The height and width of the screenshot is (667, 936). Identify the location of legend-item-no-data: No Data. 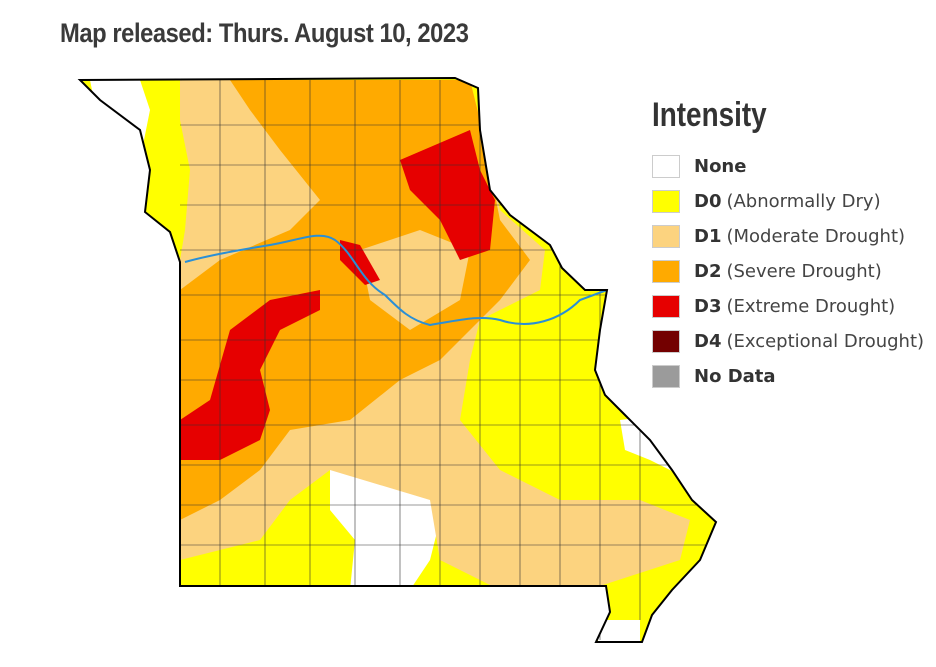
(788, 376).